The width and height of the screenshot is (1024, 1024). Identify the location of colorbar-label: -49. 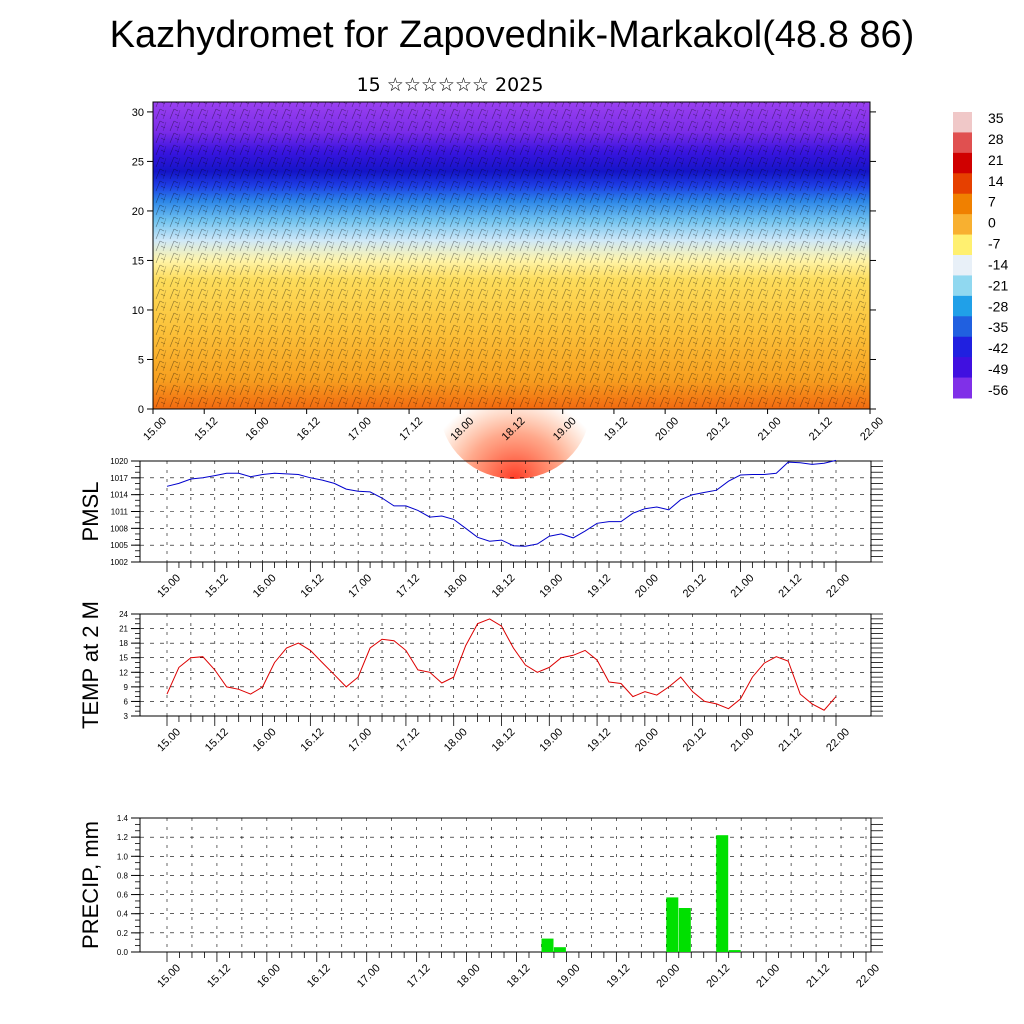
(998, 369).